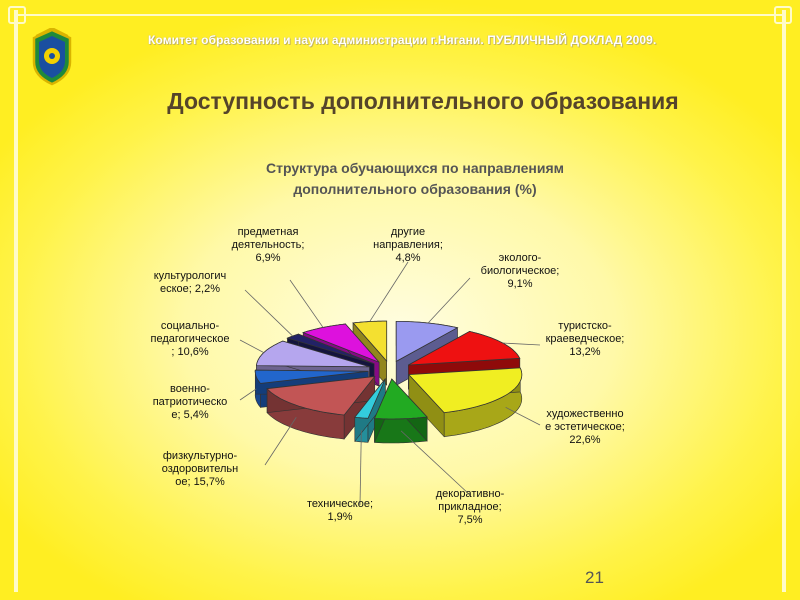 Image resolution: width=800 pixels, height=600 pixels. I want to click on slice-label-9: предметная деятельность; 6,9%, so click(268, 245).